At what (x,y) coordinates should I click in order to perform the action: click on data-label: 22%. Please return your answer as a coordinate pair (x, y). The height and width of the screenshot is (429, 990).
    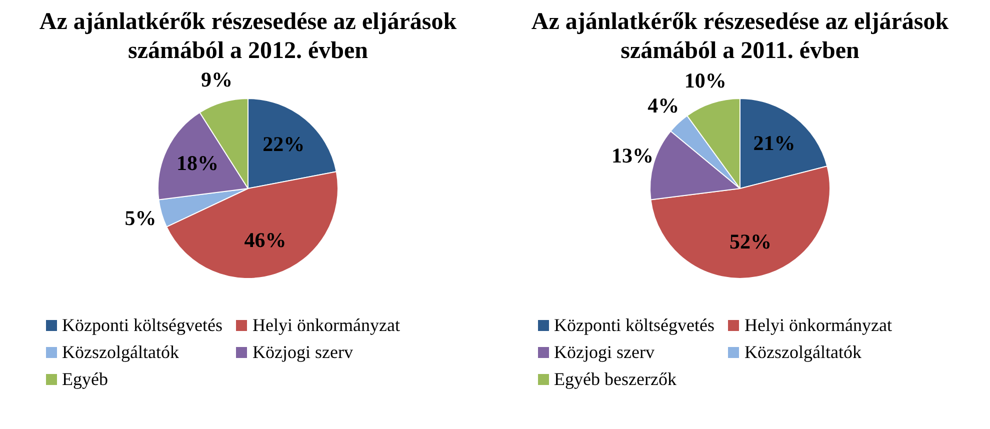
    Looking at the image, I should click on (283, 144).